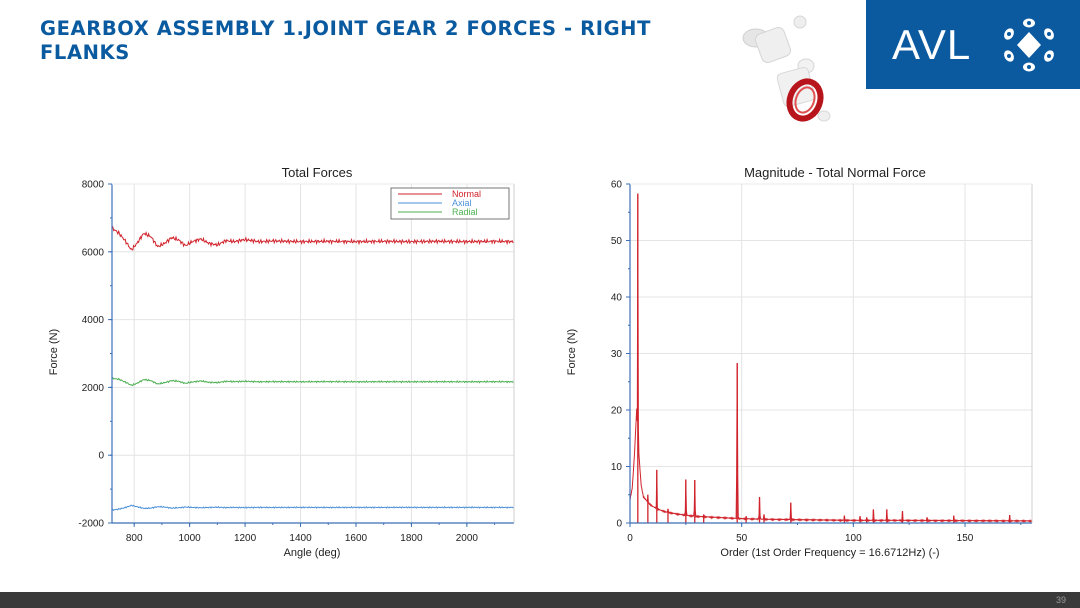 The height and width of the screenshot is (608, 1080). What do you see at coordinates (93, 388) in the screenshot?
I see `y-tick-label: 2000` at bounding box center [93, 388].